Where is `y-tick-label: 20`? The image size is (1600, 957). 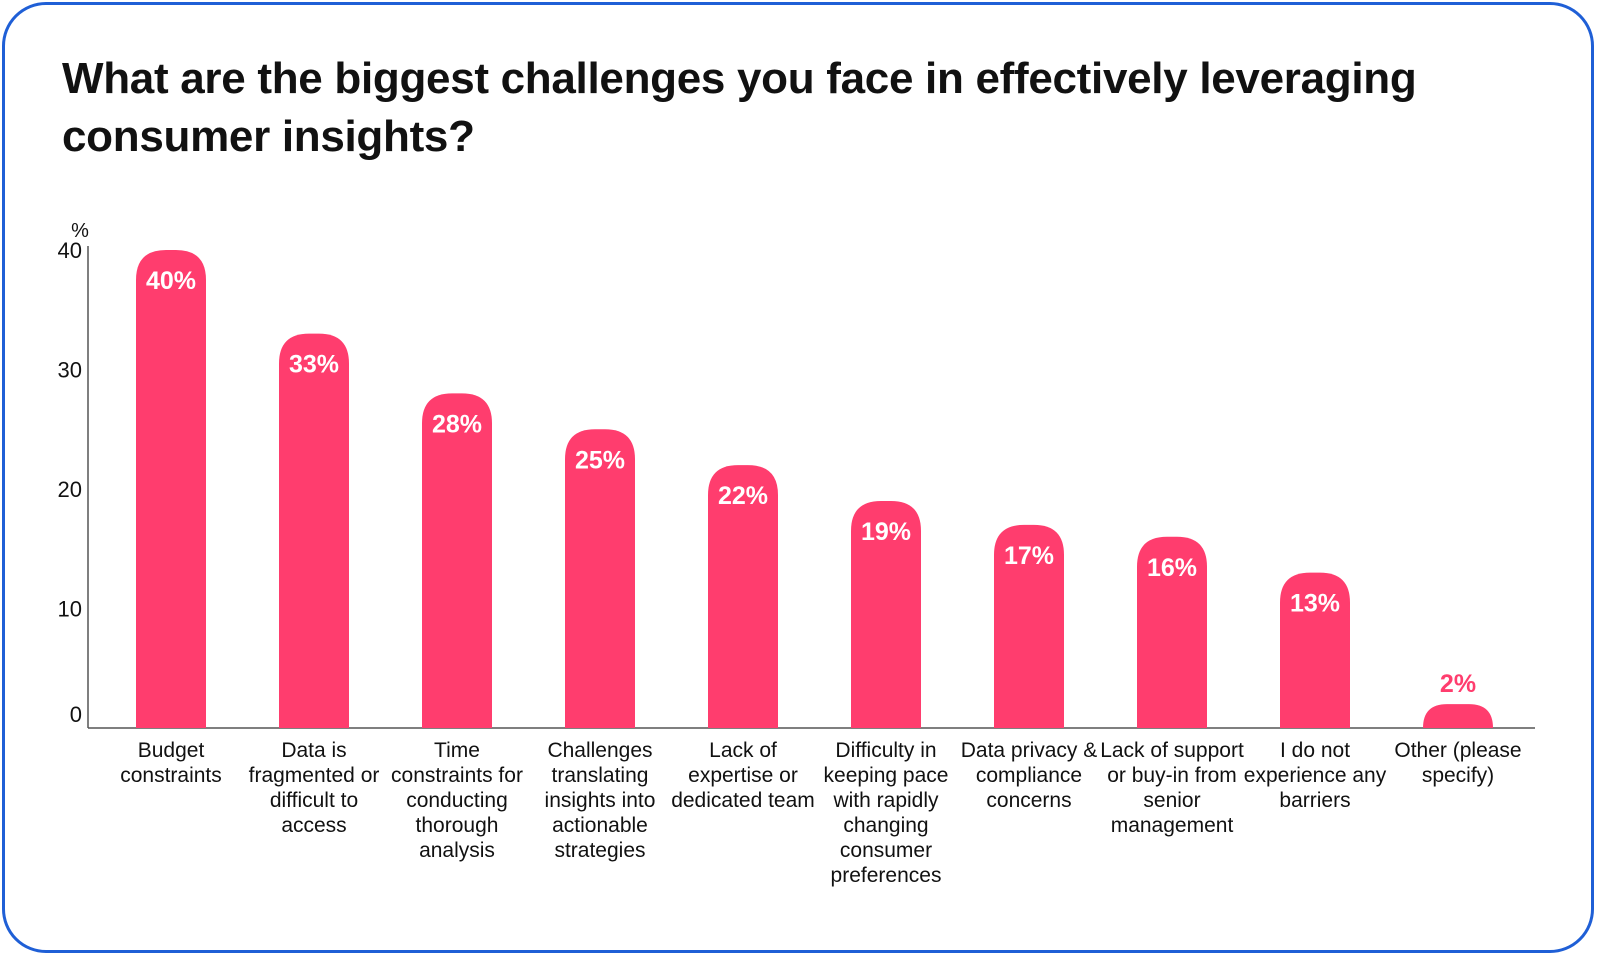 y-tick-label: 20 is located at coordinates (70, 489).